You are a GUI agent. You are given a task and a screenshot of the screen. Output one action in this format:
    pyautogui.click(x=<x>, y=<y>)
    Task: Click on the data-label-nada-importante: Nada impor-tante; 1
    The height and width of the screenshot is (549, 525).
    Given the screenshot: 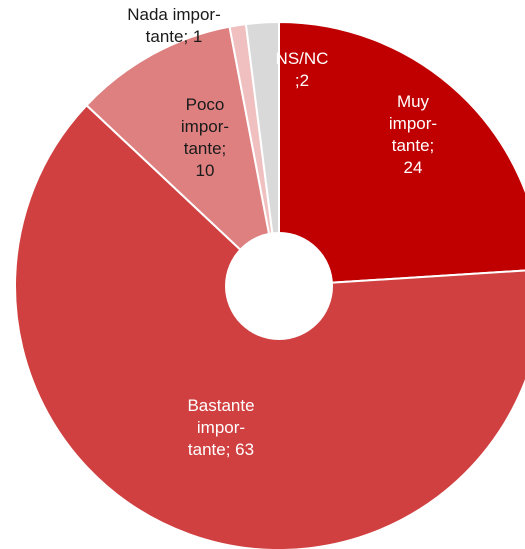 What is the action you would take?
    pyautogui.click(x=174, y=25)
    